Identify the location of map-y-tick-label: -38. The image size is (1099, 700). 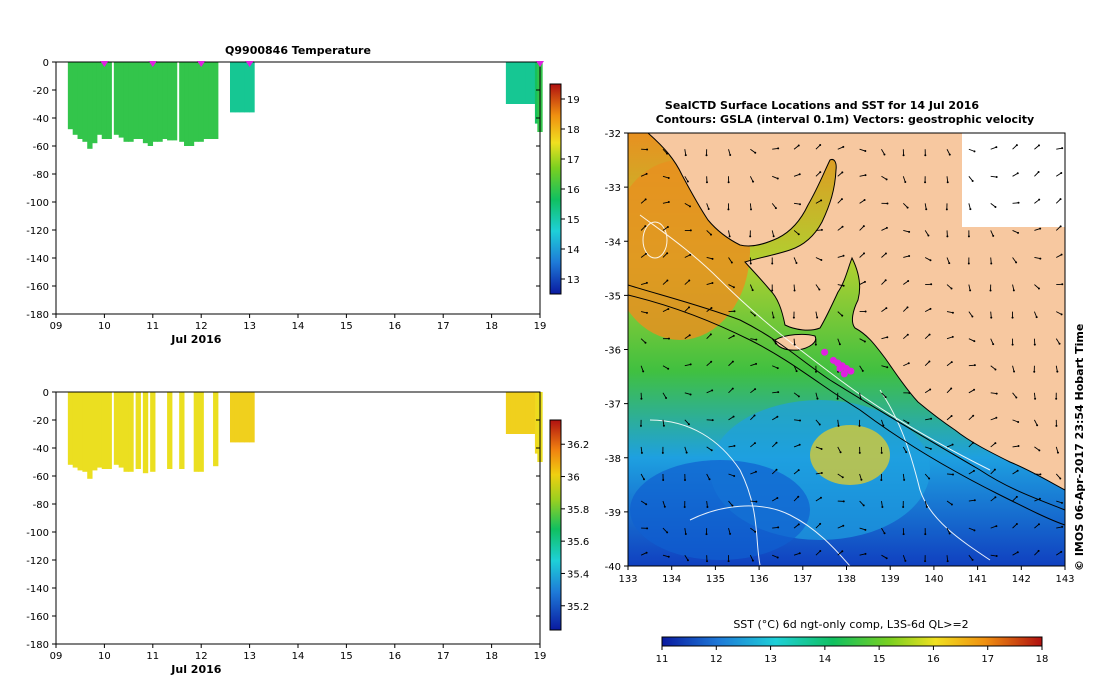
(613, 459).